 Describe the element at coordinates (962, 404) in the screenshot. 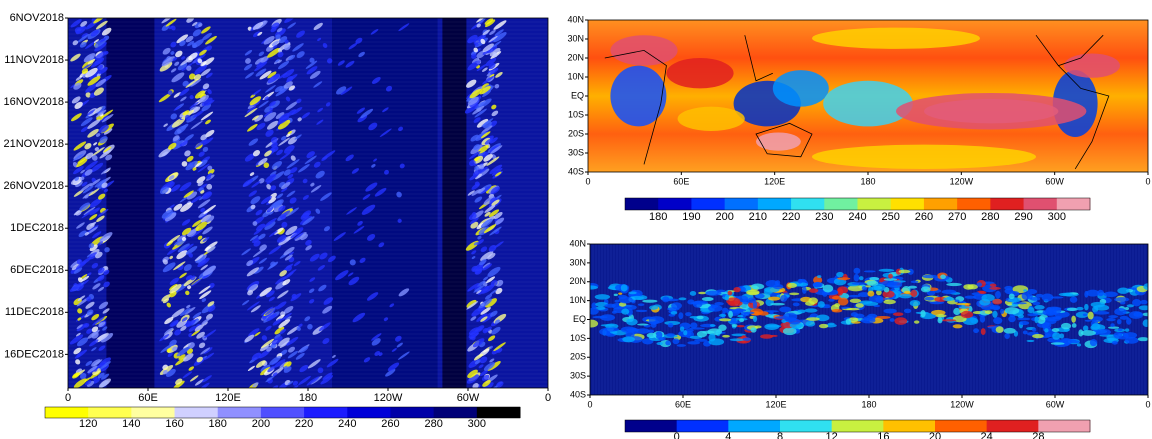

I see `x-tick-label: 120W` at that location.